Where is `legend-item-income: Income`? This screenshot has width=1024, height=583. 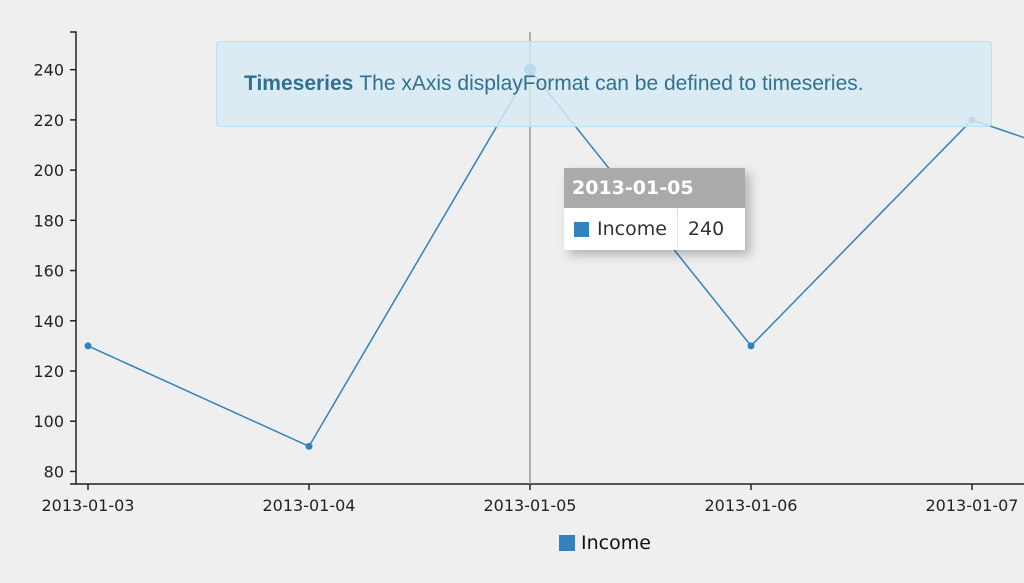
legend-item-income: Income is located at coordinates (605, 543).